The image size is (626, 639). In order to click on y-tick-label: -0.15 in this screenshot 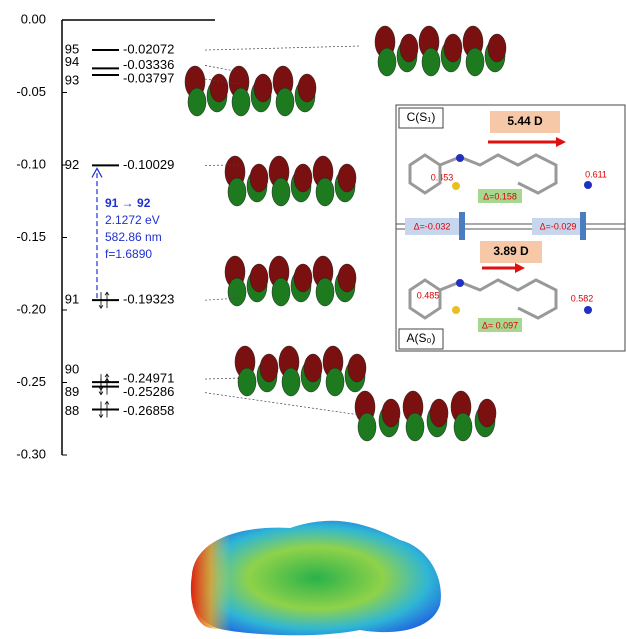, I will do `click(31, 236)`.